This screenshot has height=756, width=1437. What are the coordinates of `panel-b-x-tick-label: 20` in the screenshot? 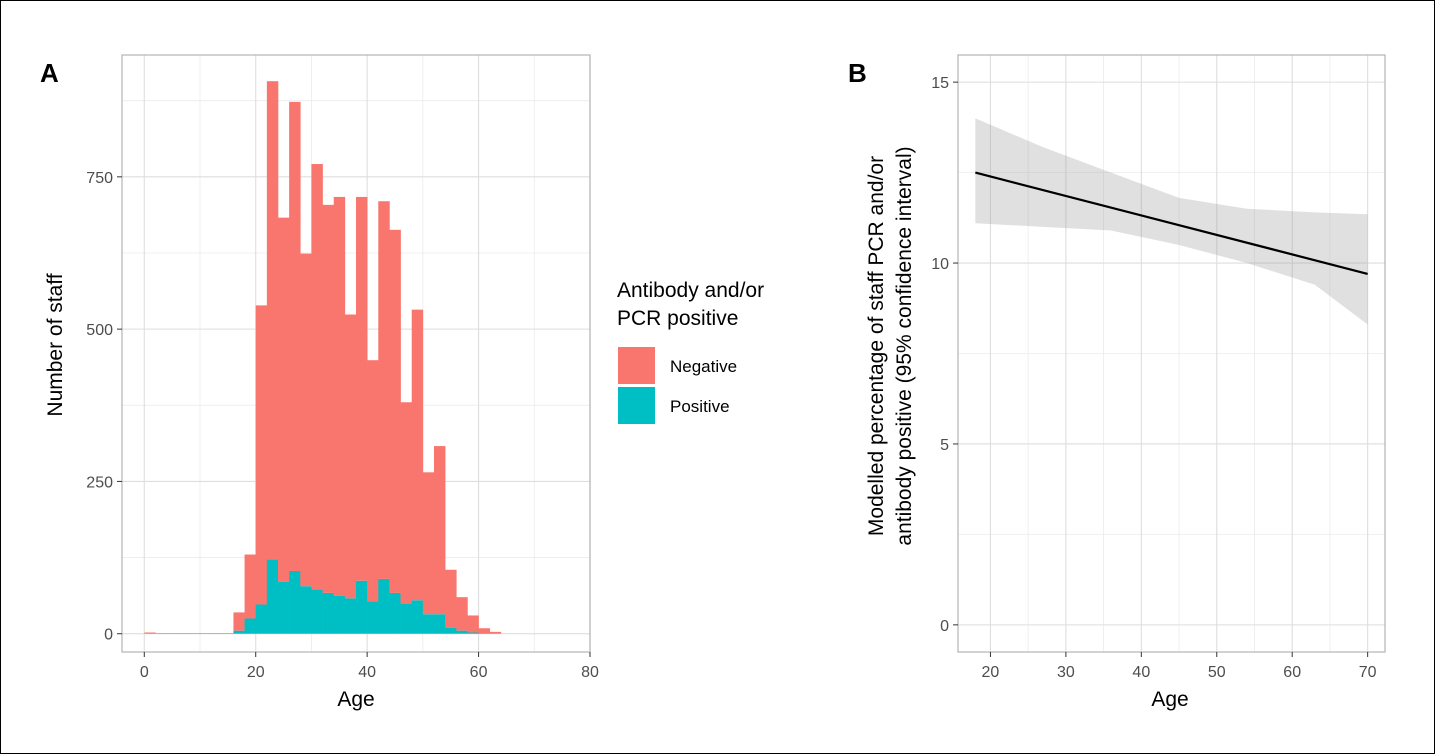 It's located at (991, 672).